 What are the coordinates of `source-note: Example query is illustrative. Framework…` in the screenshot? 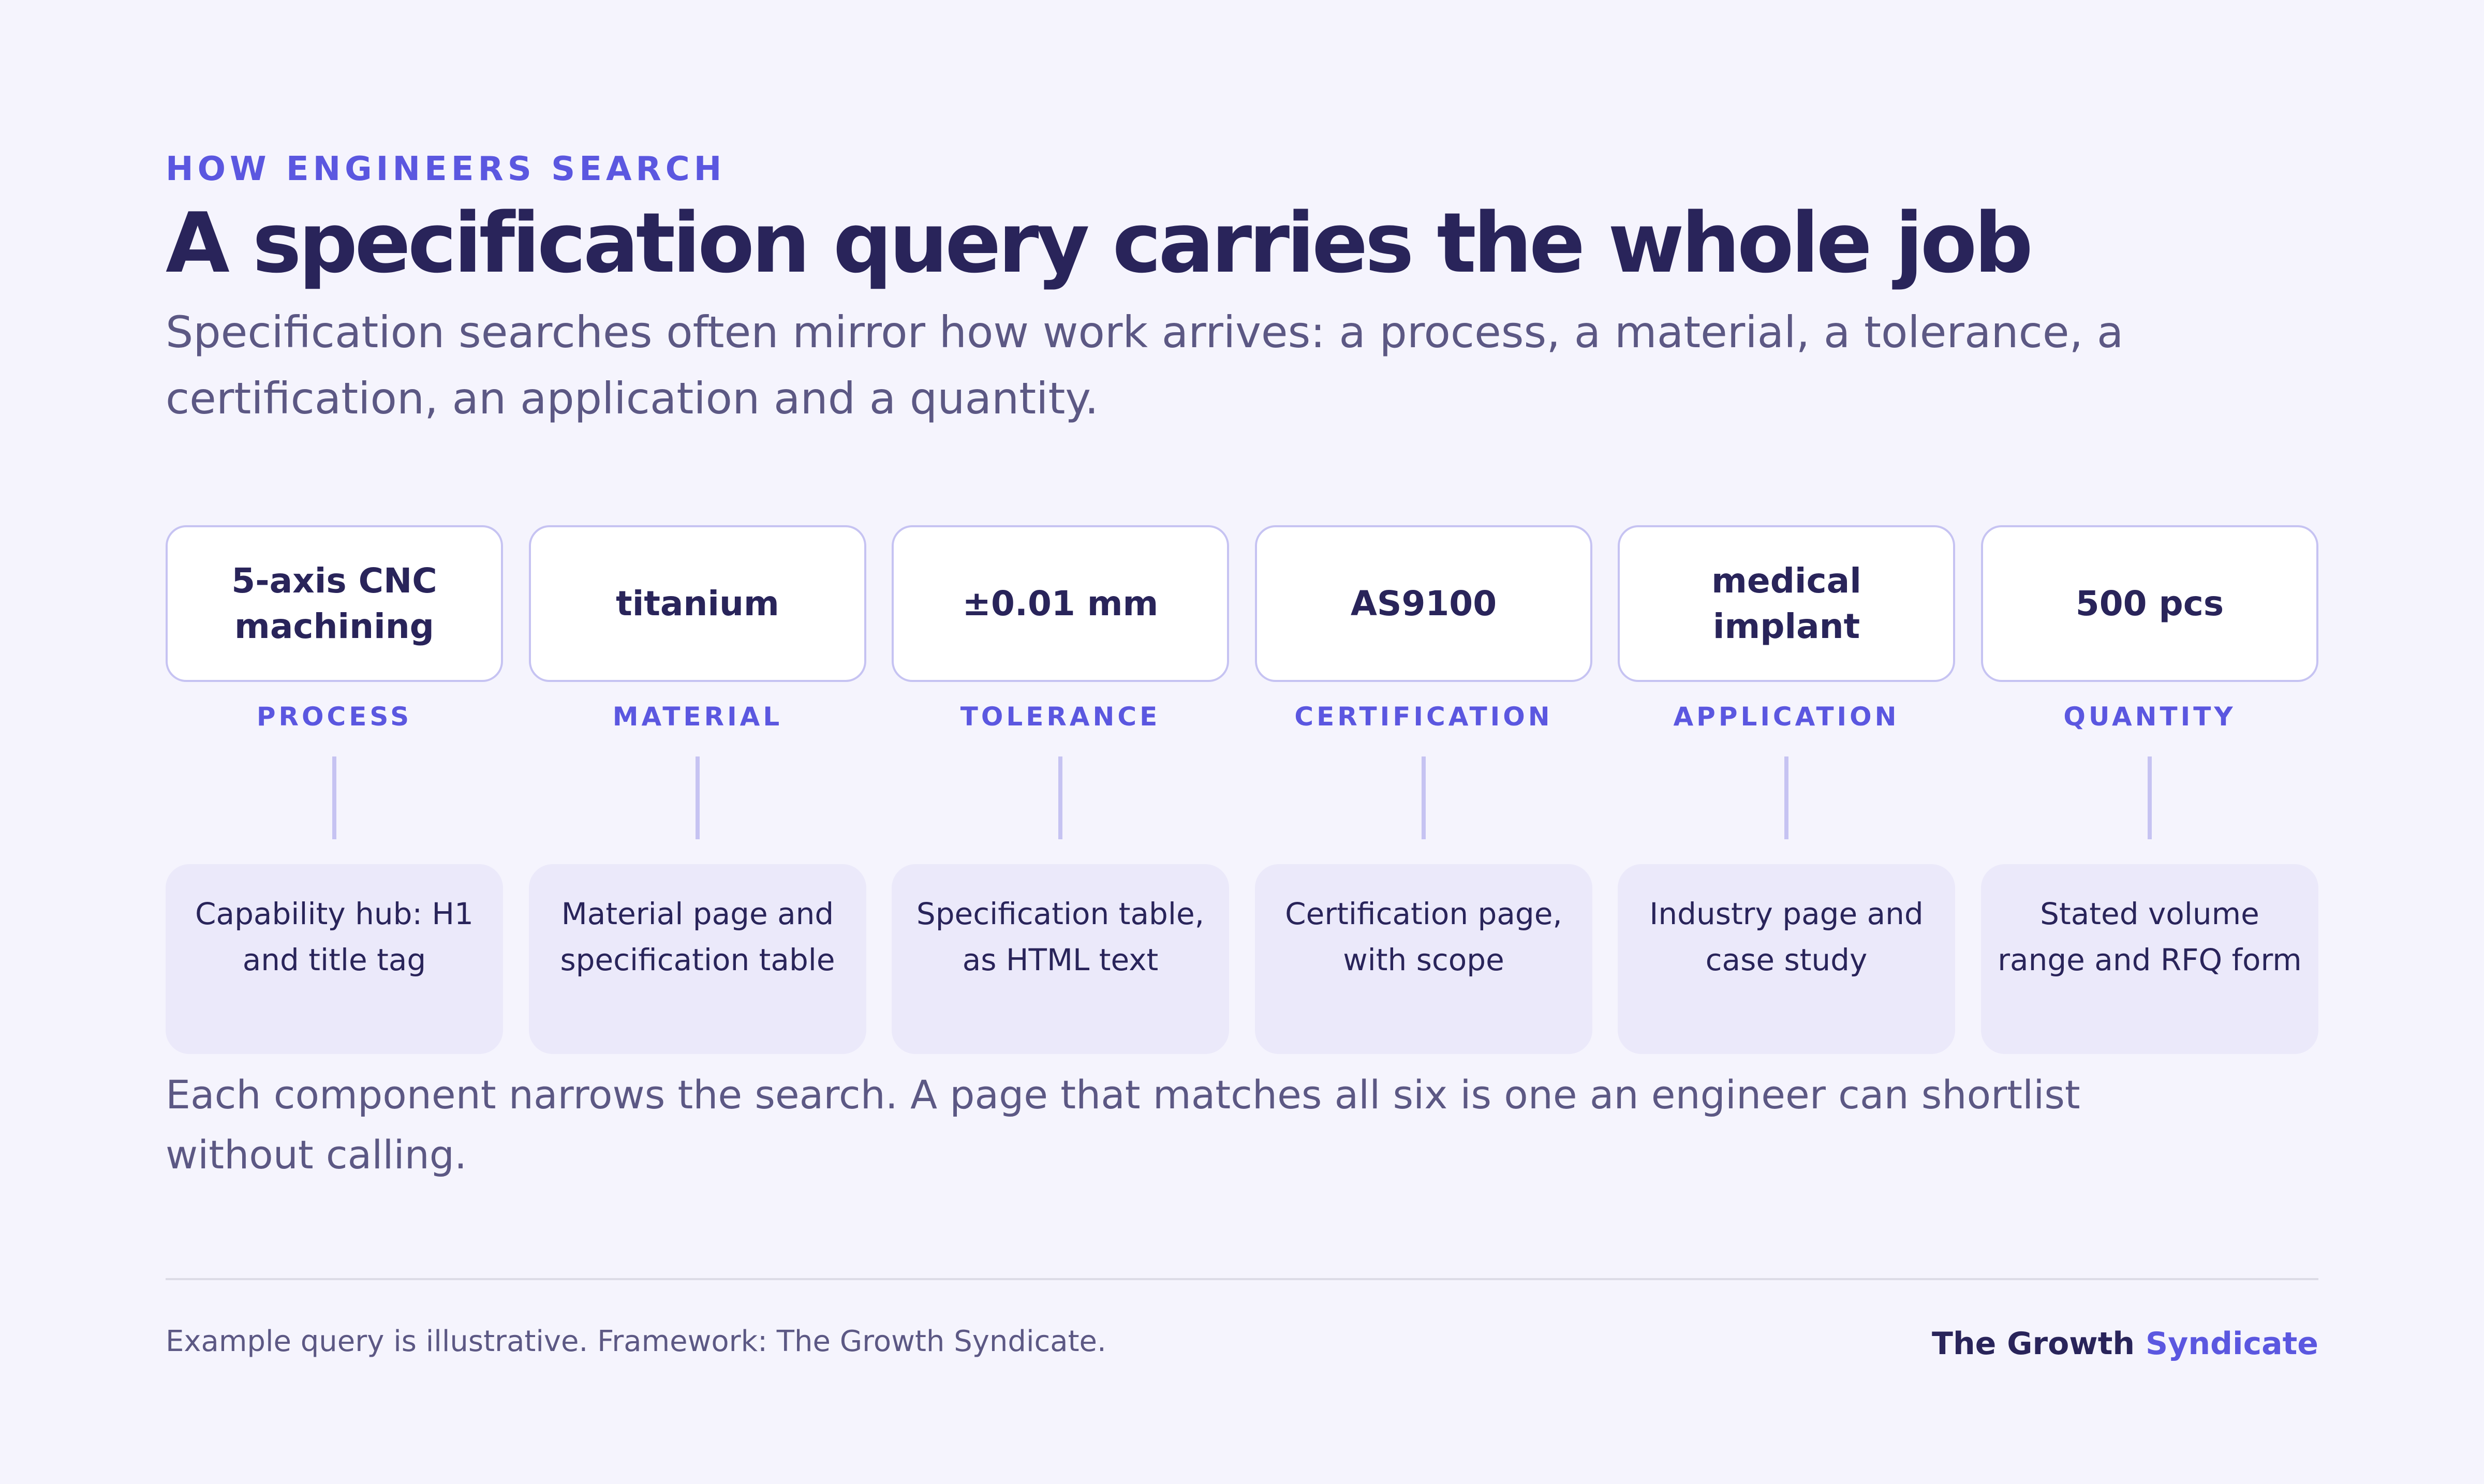 It's located at (636, 1341).